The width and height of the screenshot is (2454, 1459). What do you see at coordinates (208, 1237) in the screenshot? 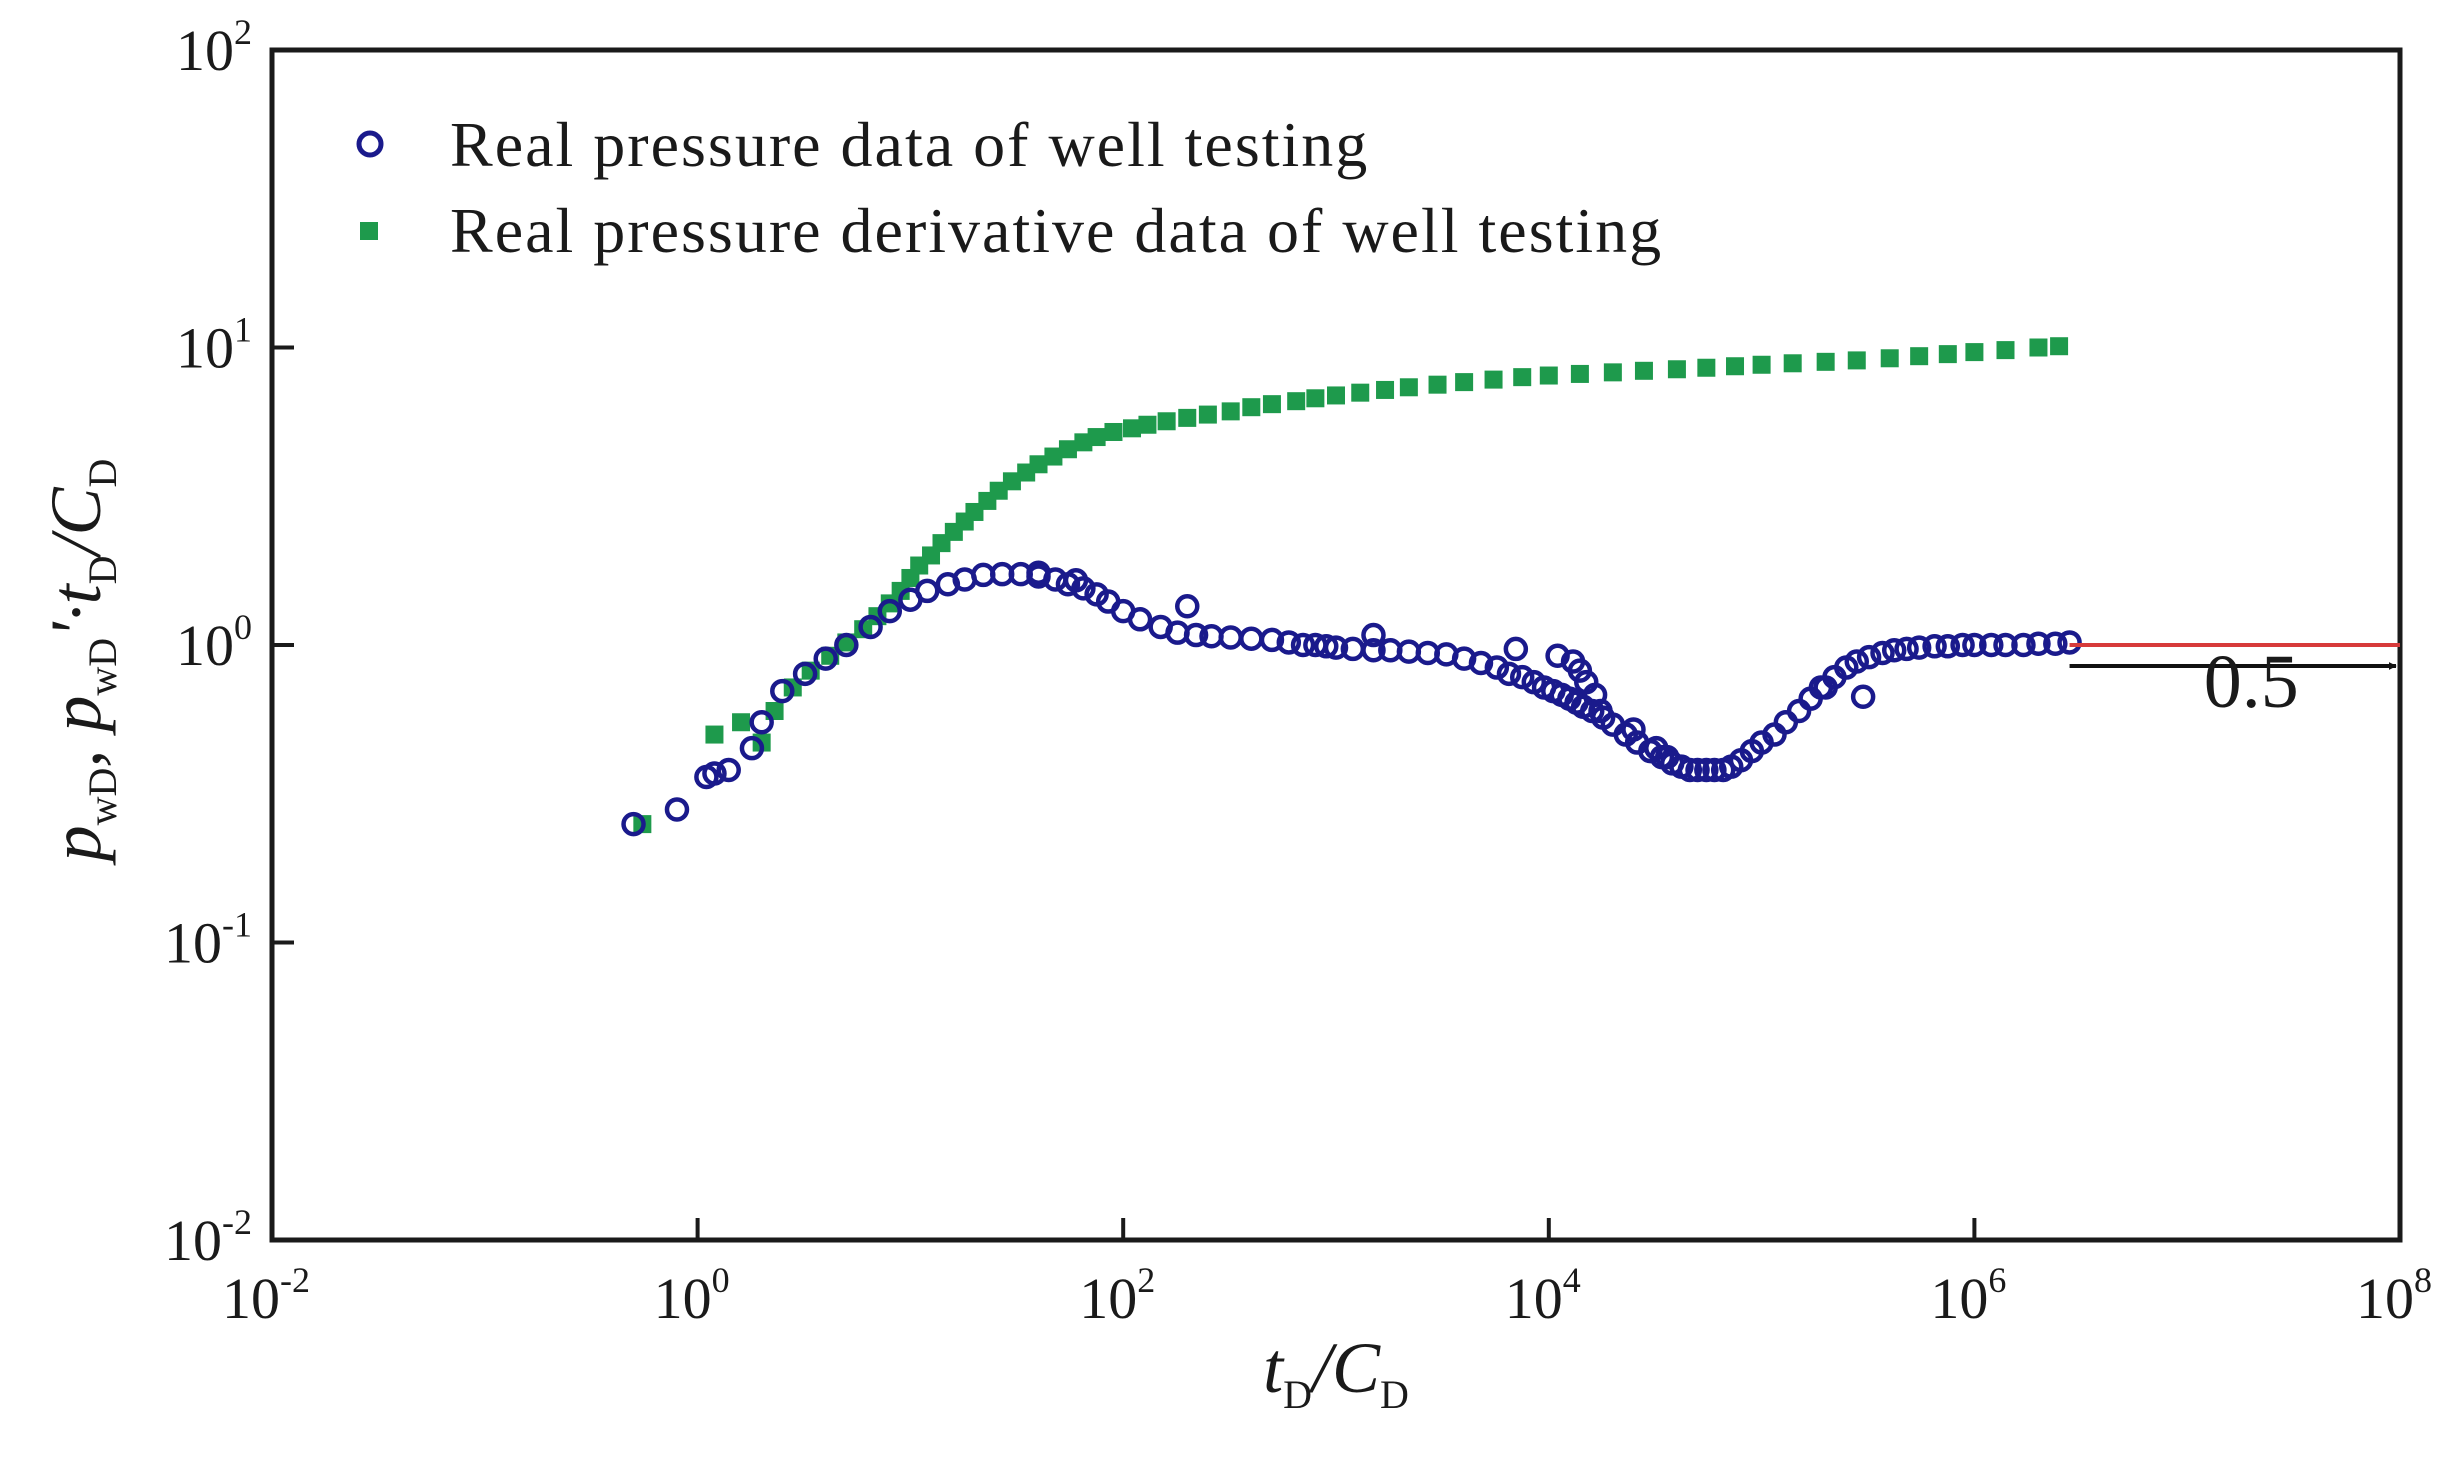
I see `y-tick-label-0: 10⁻²` at bounding box center [208, 1237].